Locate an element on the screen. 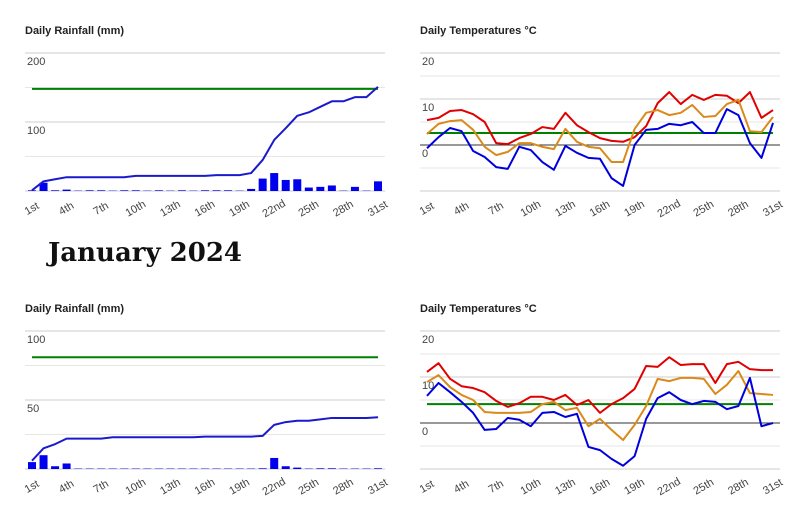 The image size is (792, 506). y-tick-label: 200 is located at coordinates (36, 62).